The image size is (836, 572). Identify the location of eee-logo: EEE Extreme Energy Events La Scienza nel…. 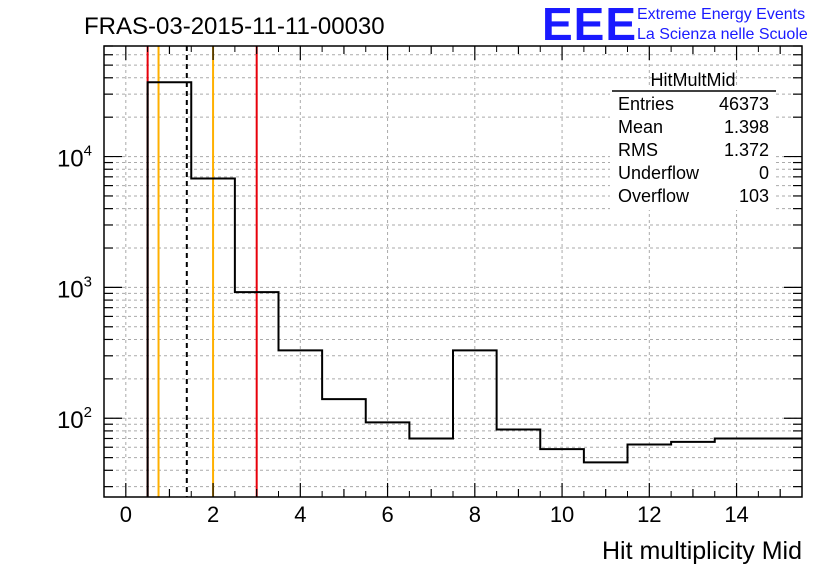
(675, 25).